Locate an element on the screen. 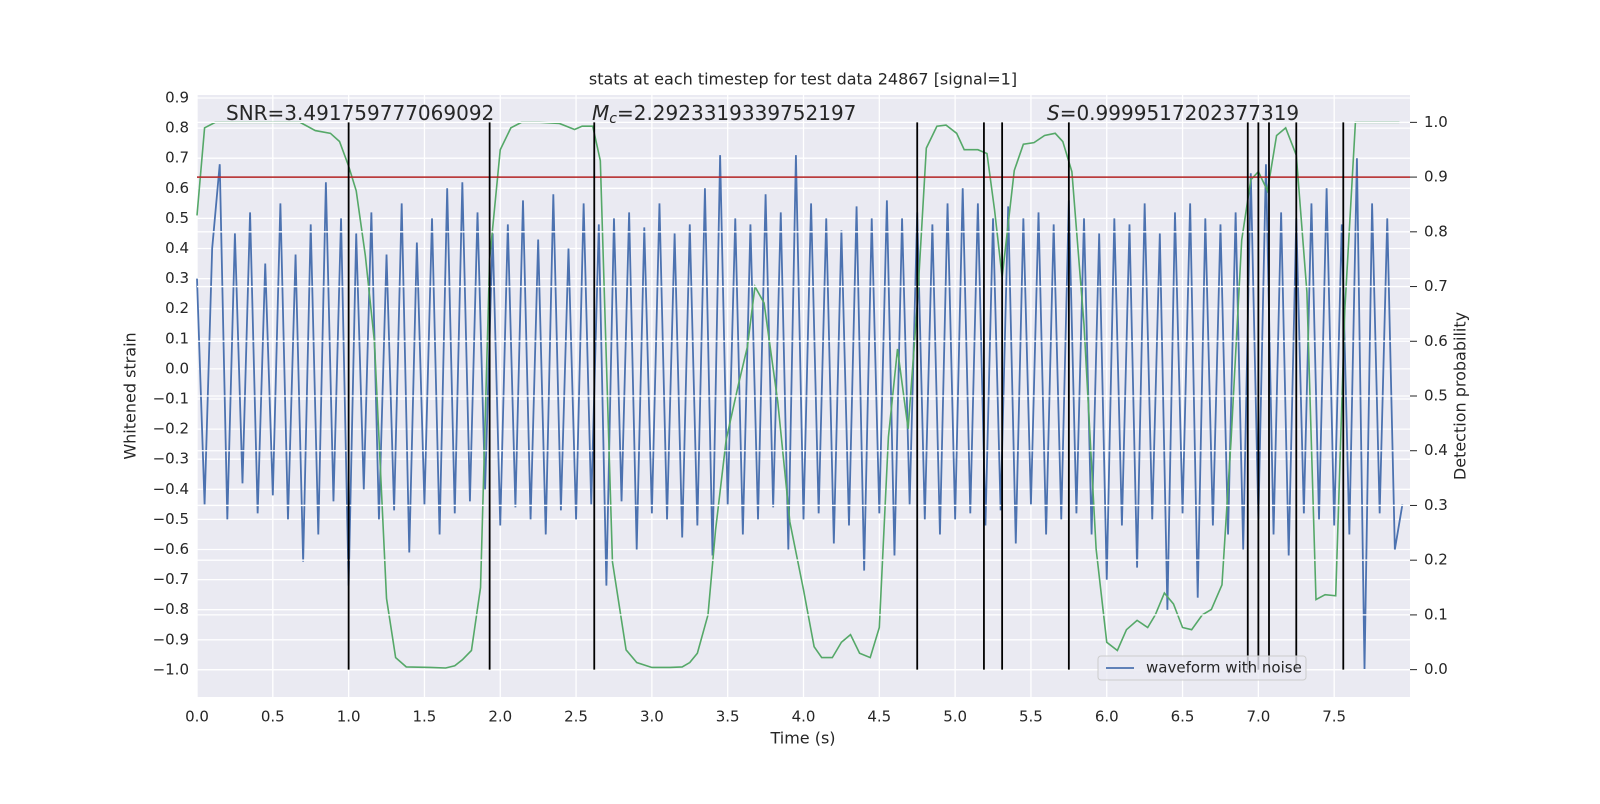 This screenshot has width=1600, height=804. x-tick-label: 5.5 is located at coordinates (1031, 717).